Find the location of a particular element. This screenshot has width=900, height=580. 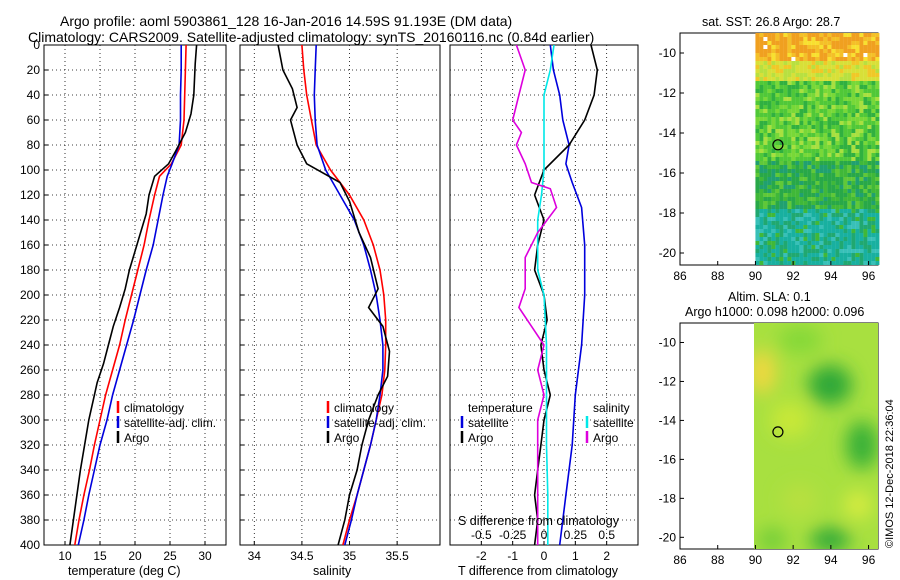

map-y-tick-label: -12 is located at coordinates (668, 381).